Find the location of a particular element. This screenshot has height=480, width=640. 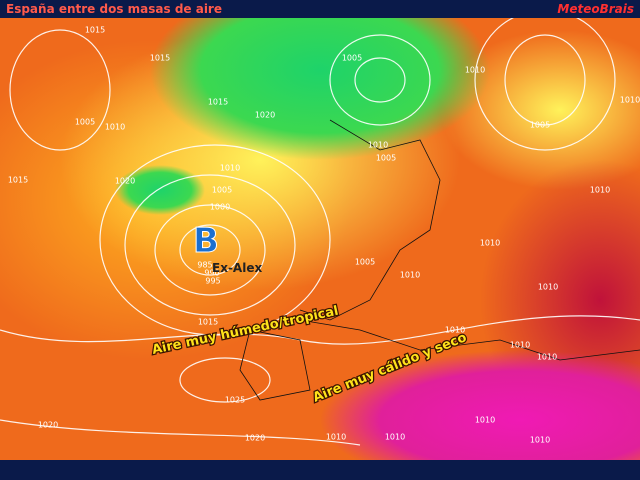

isobar-label: 1000 is located at coordinates (220, 207).